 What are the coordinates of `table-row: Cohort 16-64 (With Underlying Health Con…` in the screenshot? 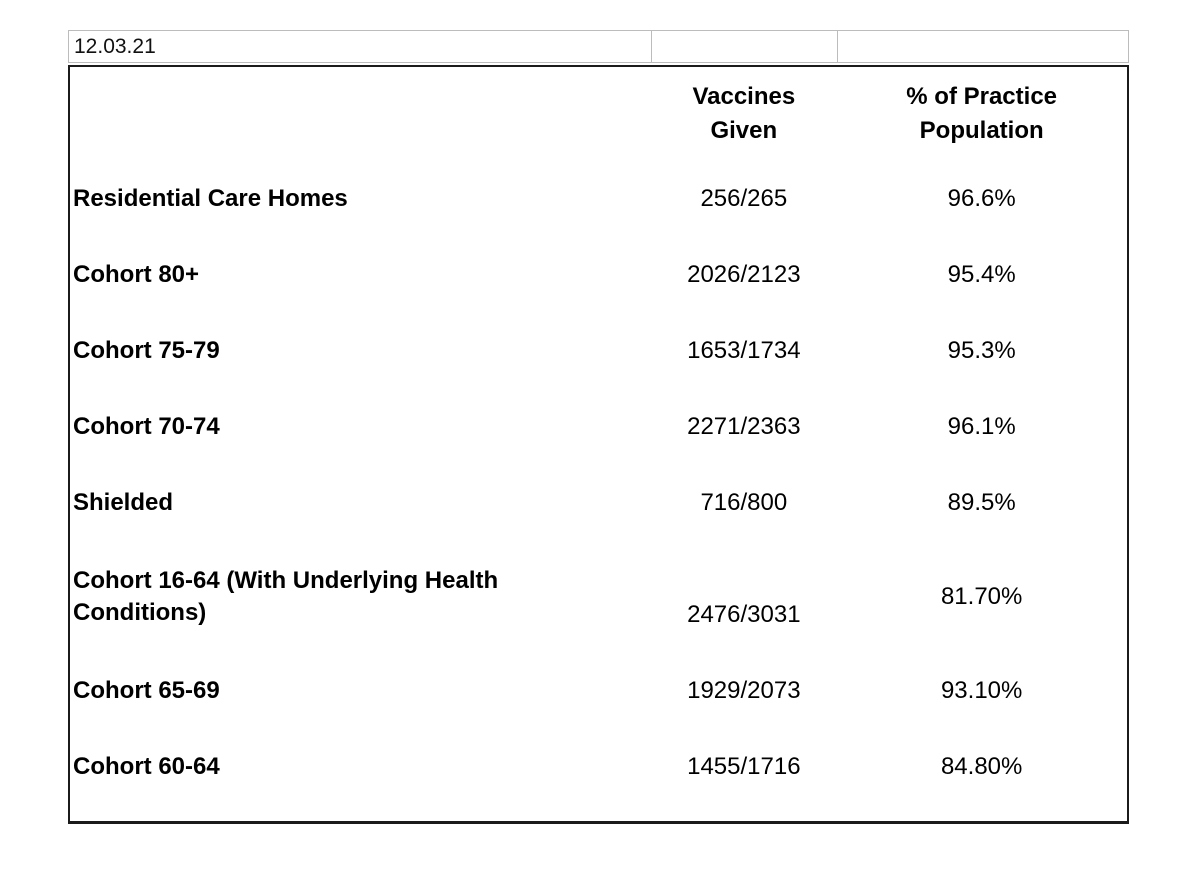 It's located at (598, 597).